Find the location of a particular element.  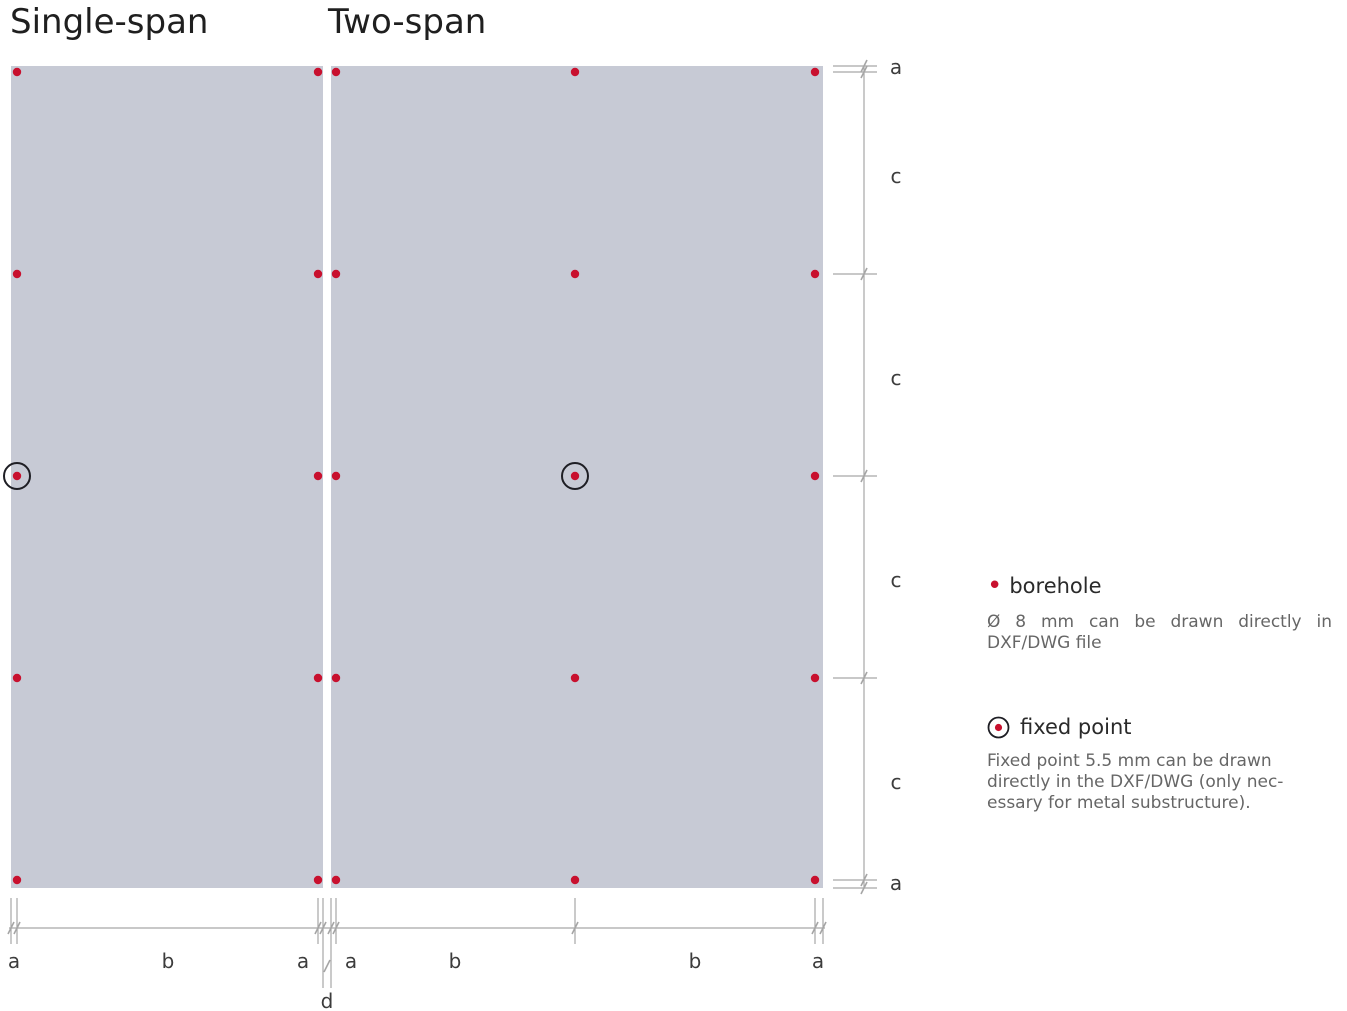

fixed-point-ring-single is located at coordinates (17, 476).